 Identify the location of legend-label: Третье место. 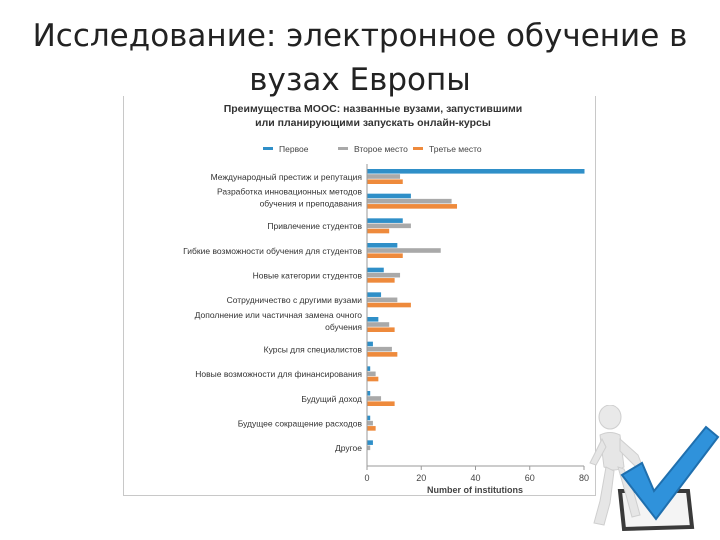
(455, 149).